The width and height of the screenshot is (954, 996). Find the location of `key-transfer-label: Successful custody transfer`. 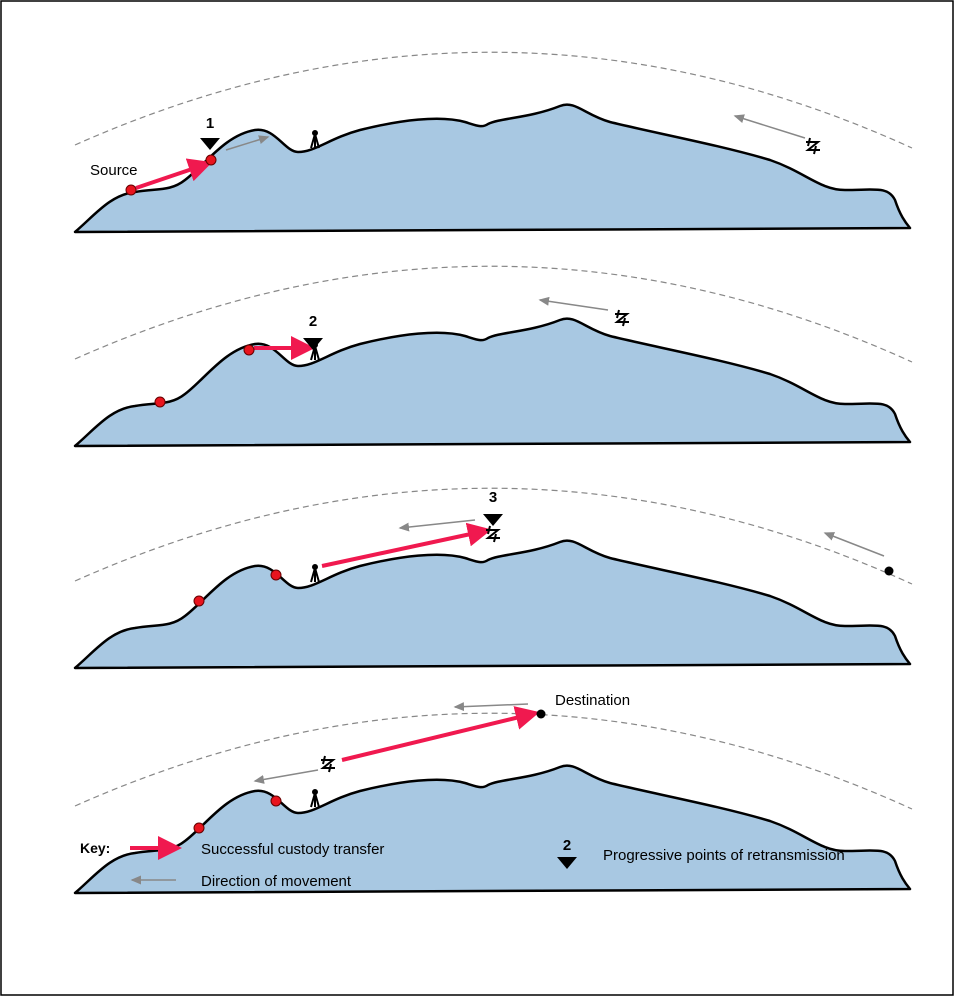

key-transfer-label: Successful custody transfer is located at coordinates (292, 849).